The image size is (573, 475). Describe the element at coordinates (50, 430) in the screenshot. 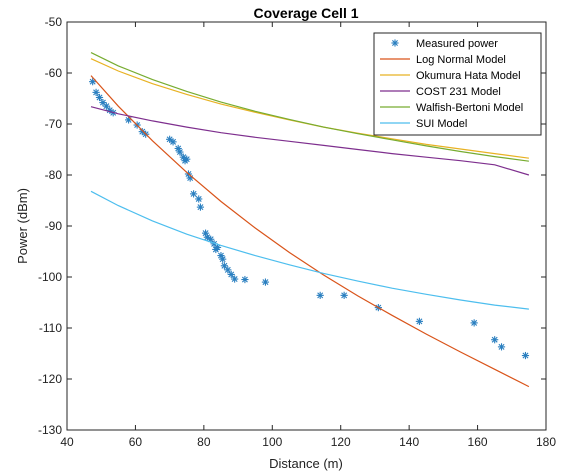

I see `y-tick-label: -130` at that location.